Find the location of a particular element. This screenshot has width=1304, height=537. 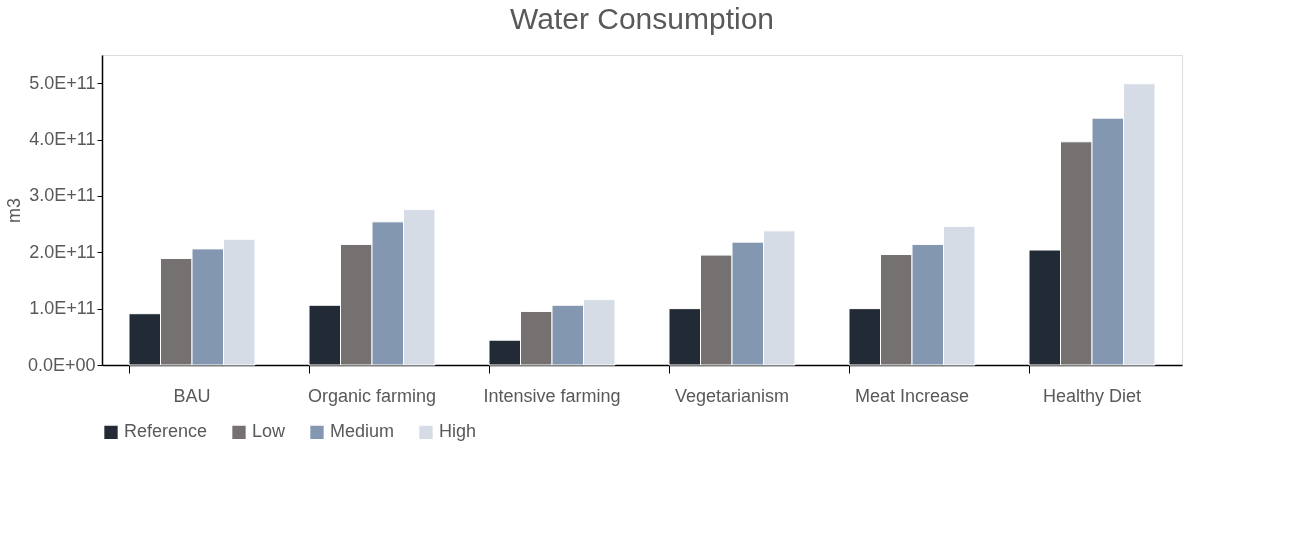

y-axis-title: m3 is located at coordinates (13, 210).